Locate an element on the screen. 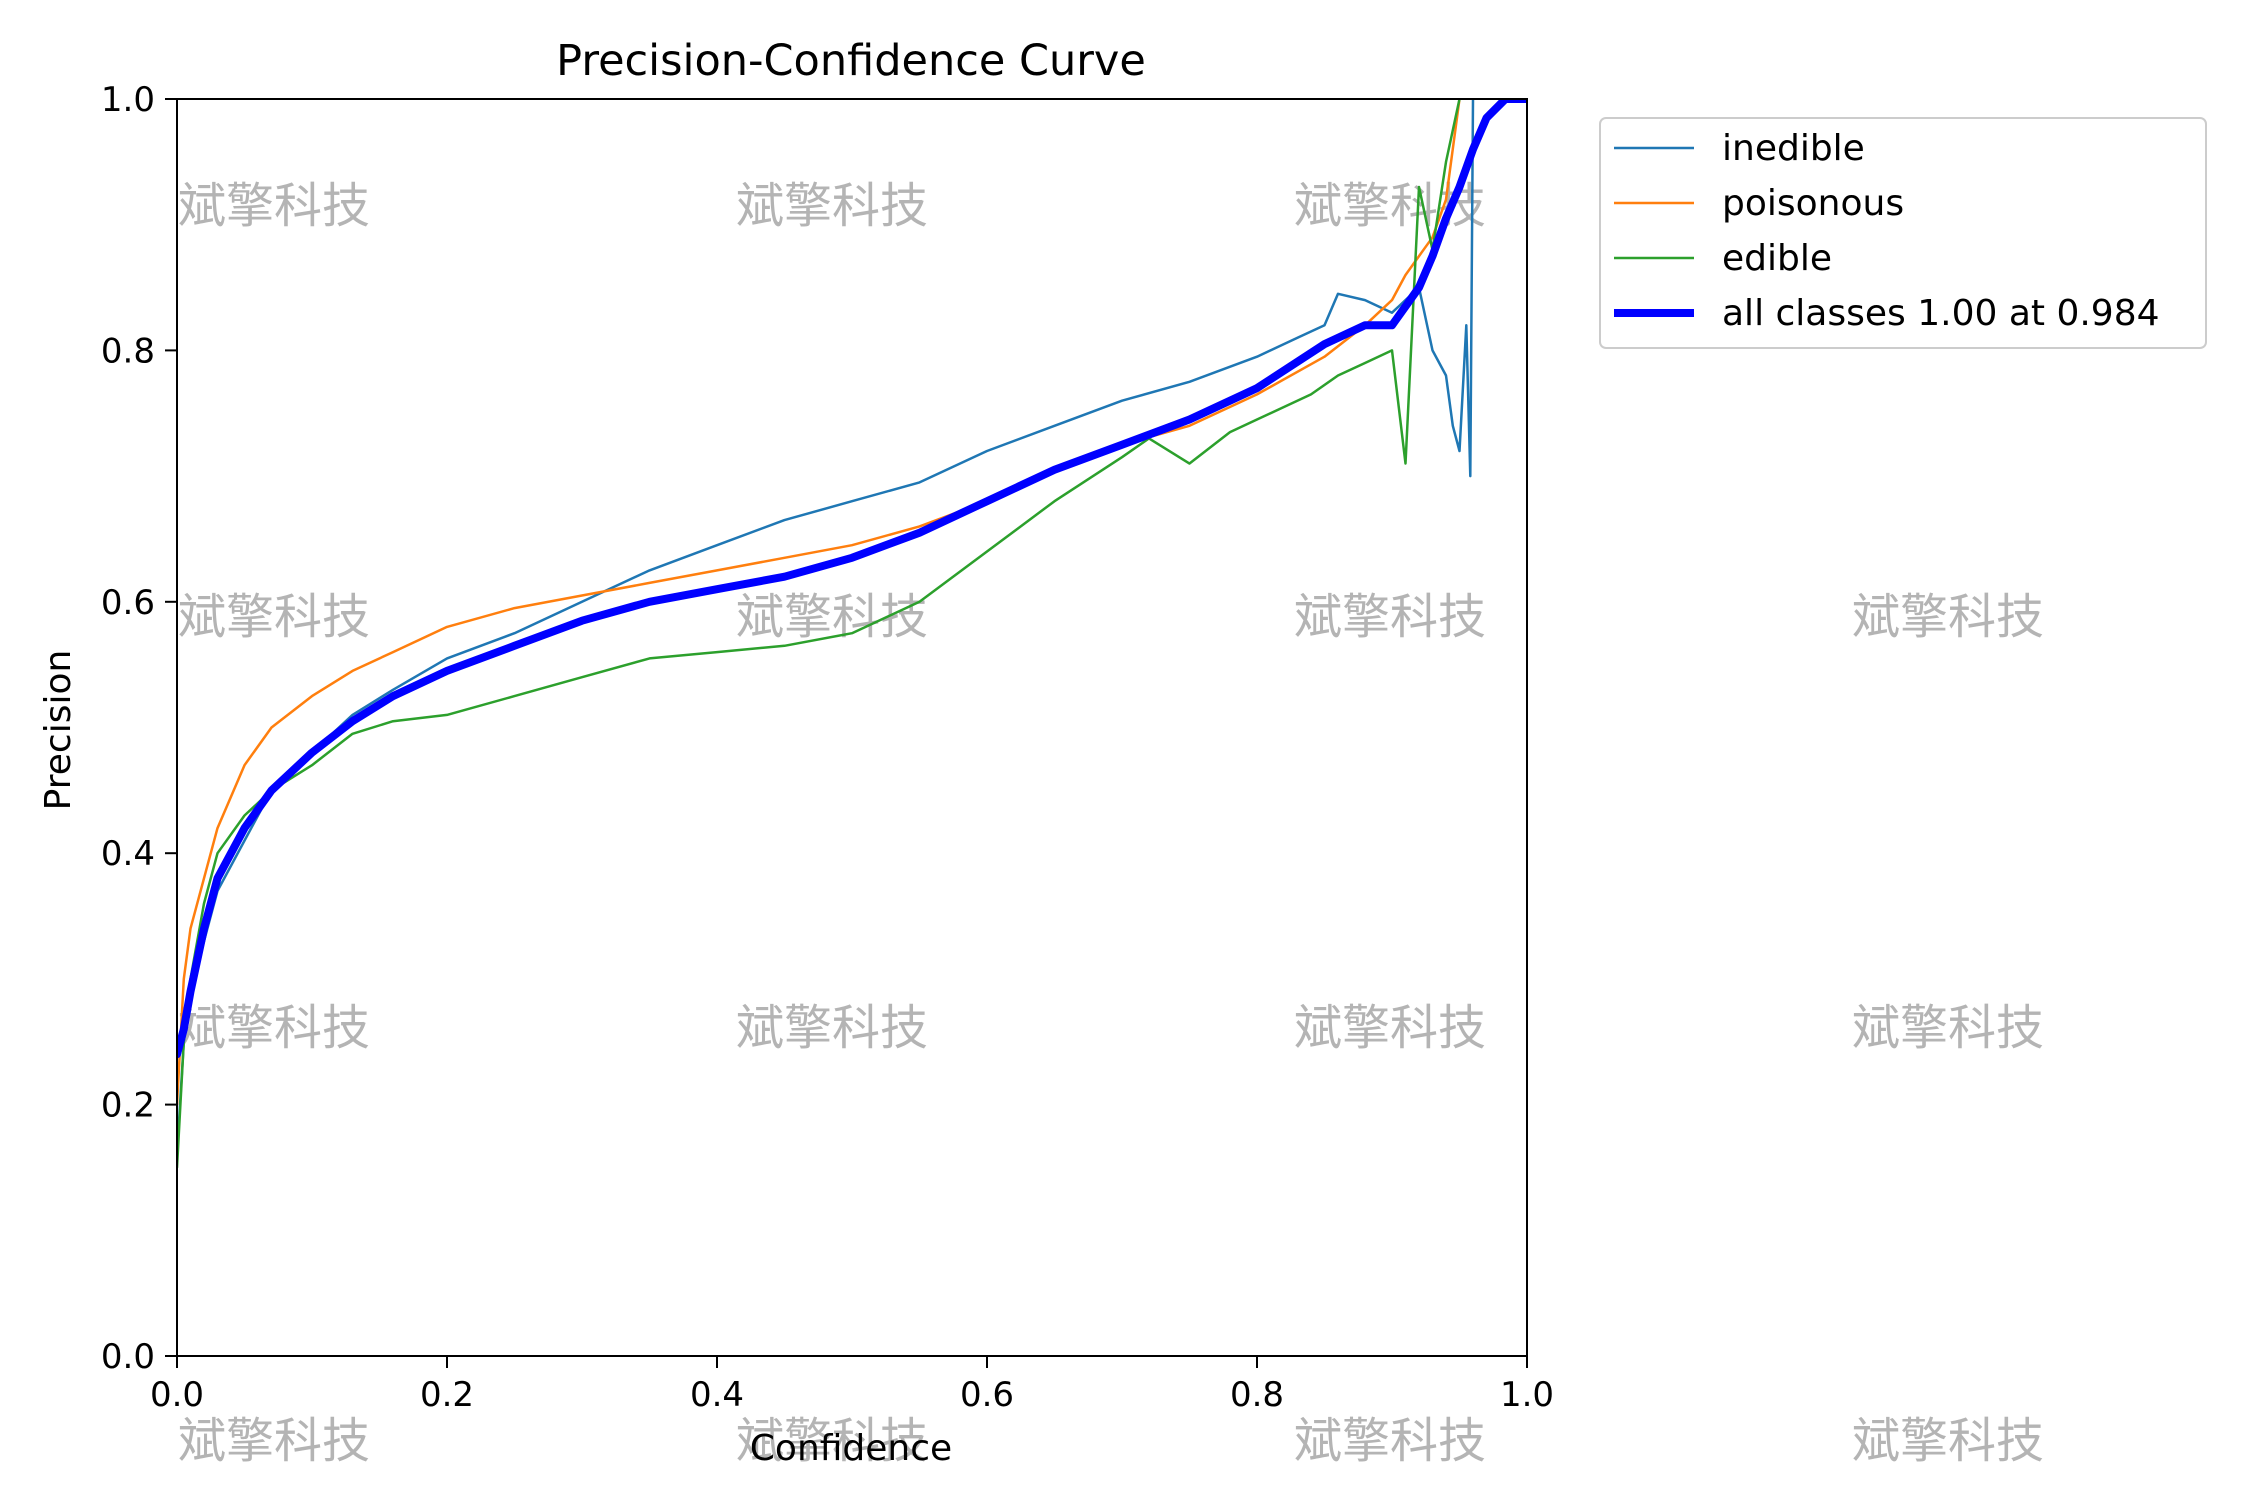  legend-label-2: edible is located at coordinates (1777, 258).